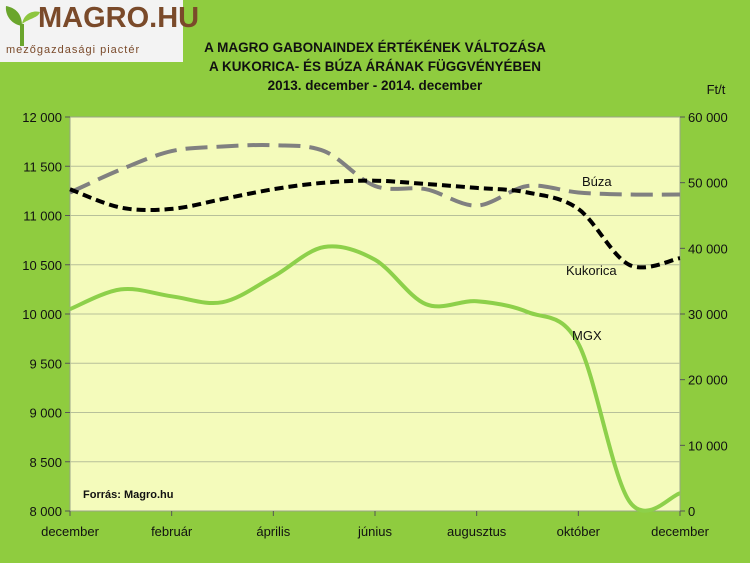 This screenshot has width=750, height=563. Describe the element at coordinates (73, 50) in the screenshot. I see `logo-tagline: mezőgazdasági piactér` at that location.